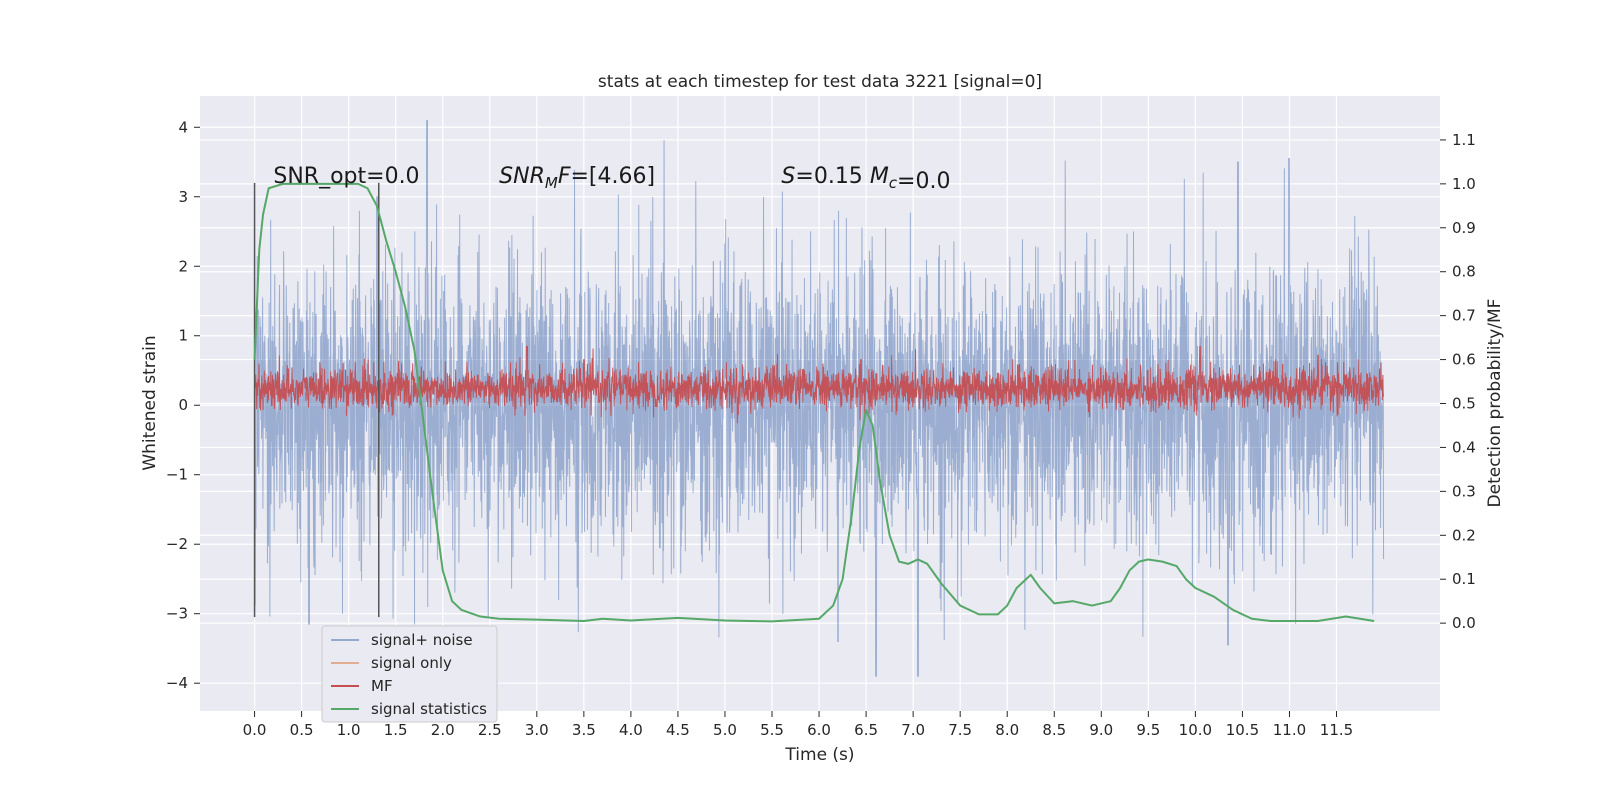 The image size is (1600, 800). Describe the element at coordinates (382, 686) in the screenshot. I see `legend-label-mf: MF` at that location.